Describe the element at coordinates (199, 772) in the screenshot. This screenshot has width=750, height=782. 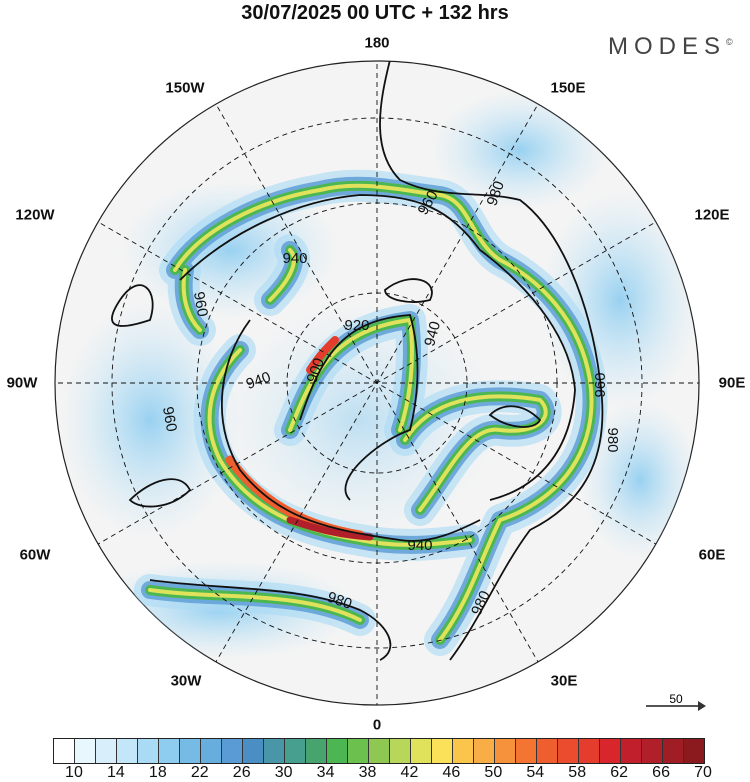
I see `colorbar-tick-label: 22` at that location.